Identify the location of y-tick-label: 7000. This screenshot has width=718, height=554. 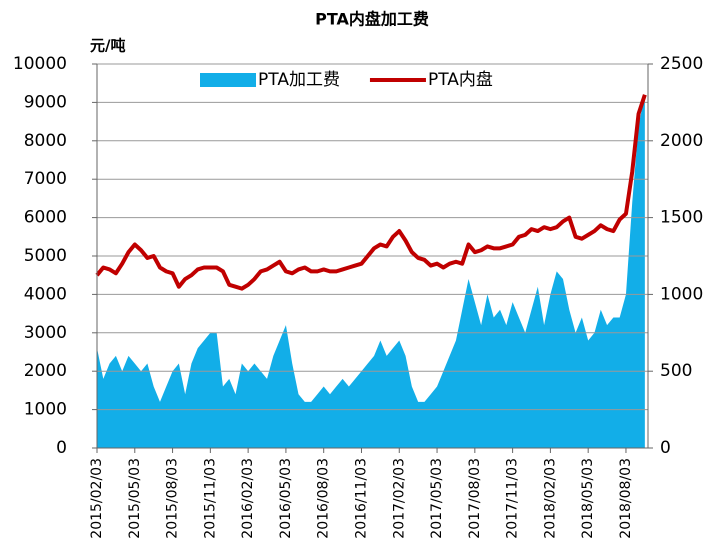
(45, 179).